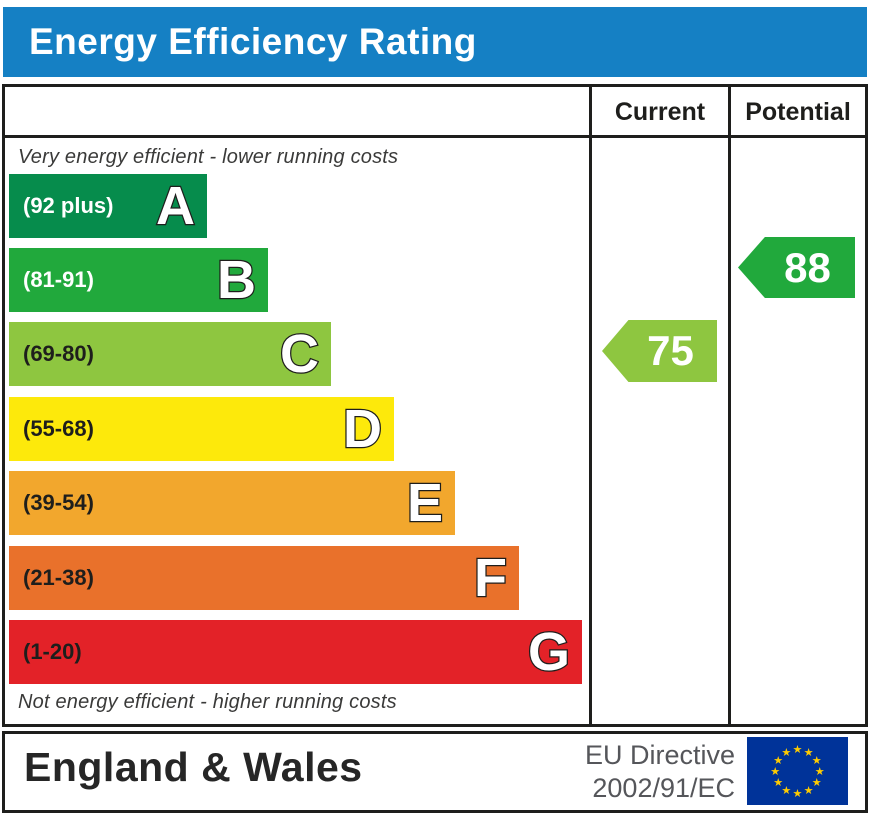 The height and width of the screenshot is (816, 870). I want to click on band-letter: F, so click(491, 578).